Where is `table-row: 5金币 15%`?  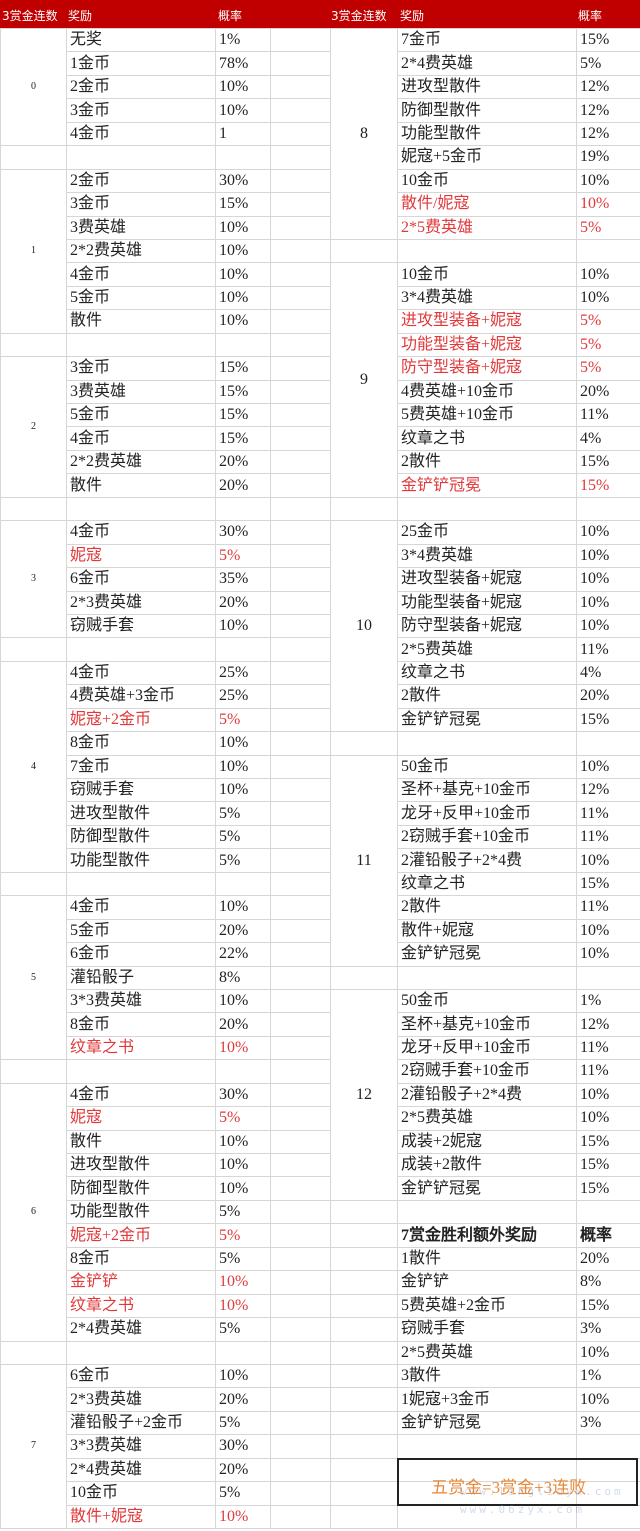 table-row: 5金币 15% is located at coordinates (166, 415).